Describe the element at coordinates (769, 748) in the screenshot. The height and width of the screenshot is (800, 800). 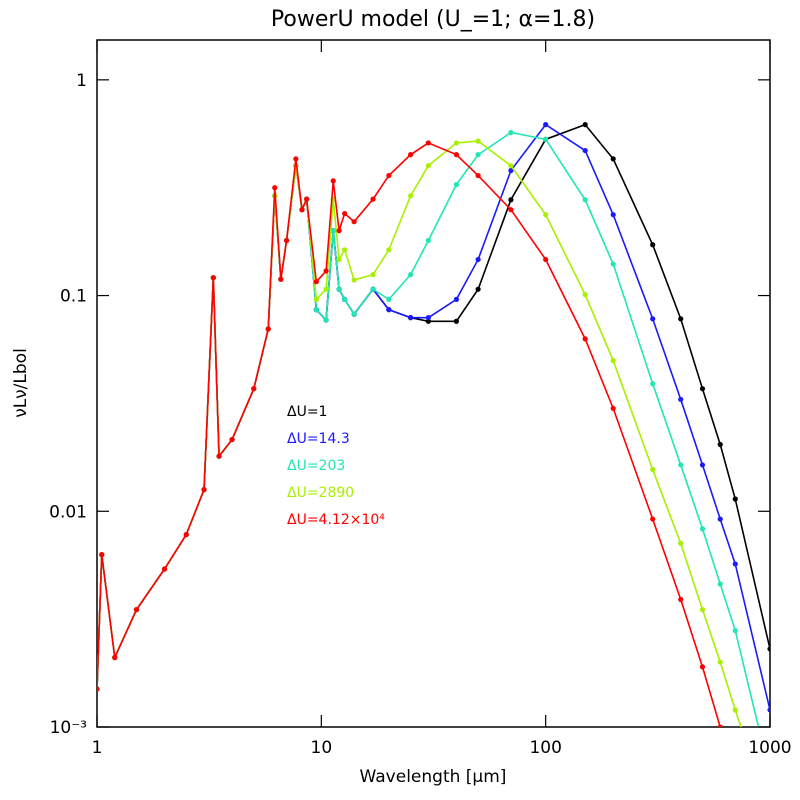
I see `x-tick-label: 1000` at that location.